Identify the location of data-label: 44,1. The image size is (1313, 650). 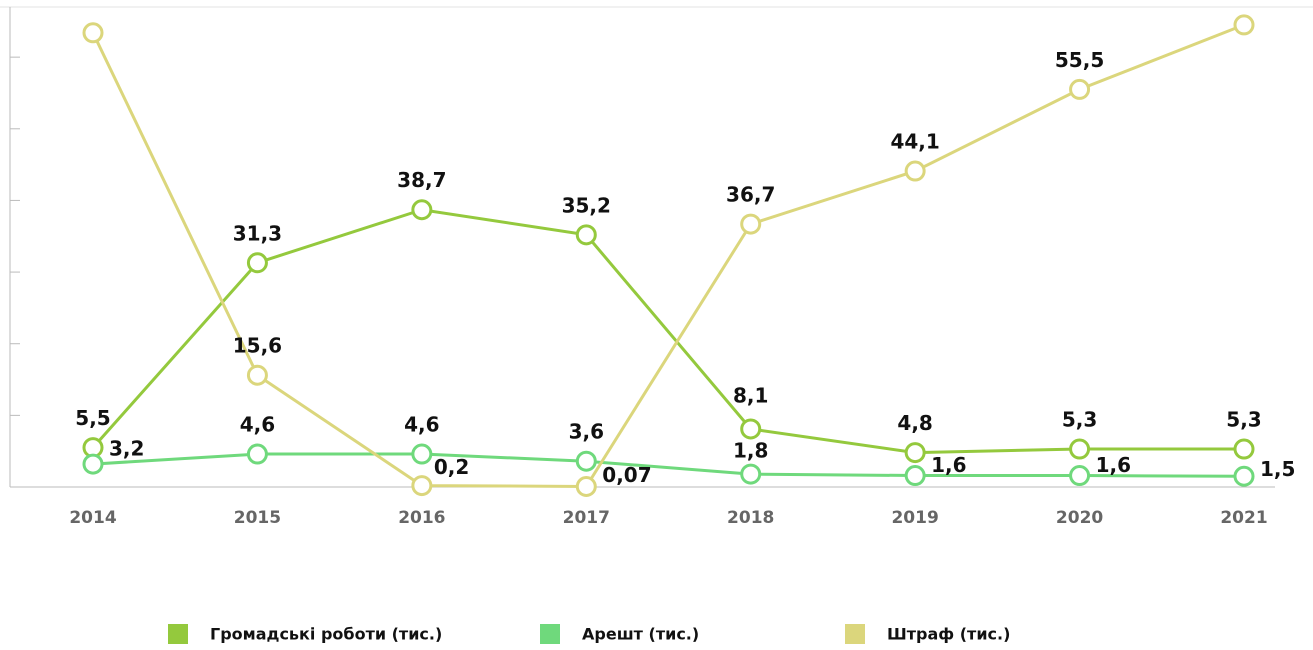
(914, 142).